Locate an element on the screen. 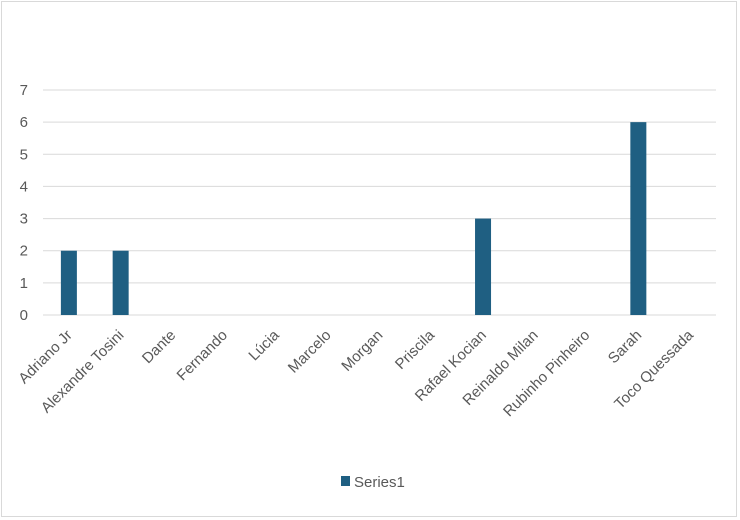  y-tick-label: 3 is located at coordinates (24, 219).